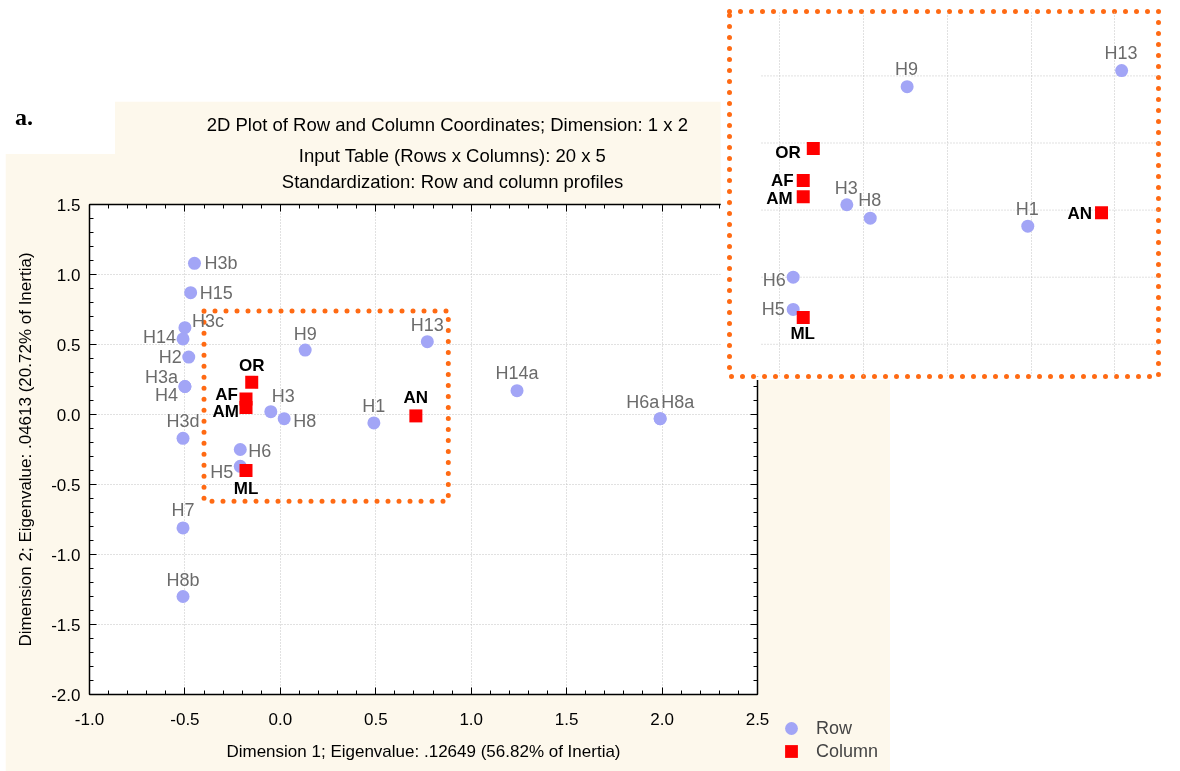  What do you see at coordinates (68, 275) in the screenshot?
I see `y-tick-label: 1.0` at bounding box center [68, 275].